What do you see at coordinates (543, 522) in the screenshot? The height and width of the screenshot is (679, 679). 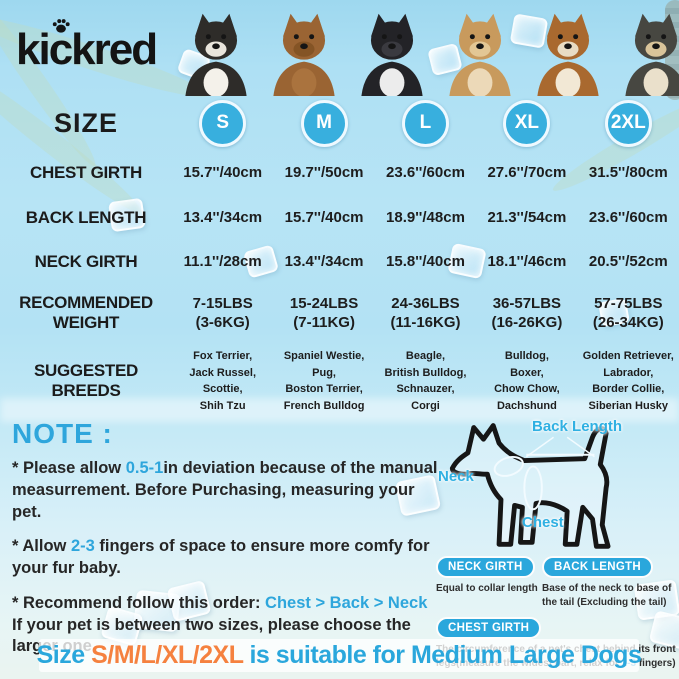 I see `diagram-label-chest: Chest` at bounding box center [543, 522].